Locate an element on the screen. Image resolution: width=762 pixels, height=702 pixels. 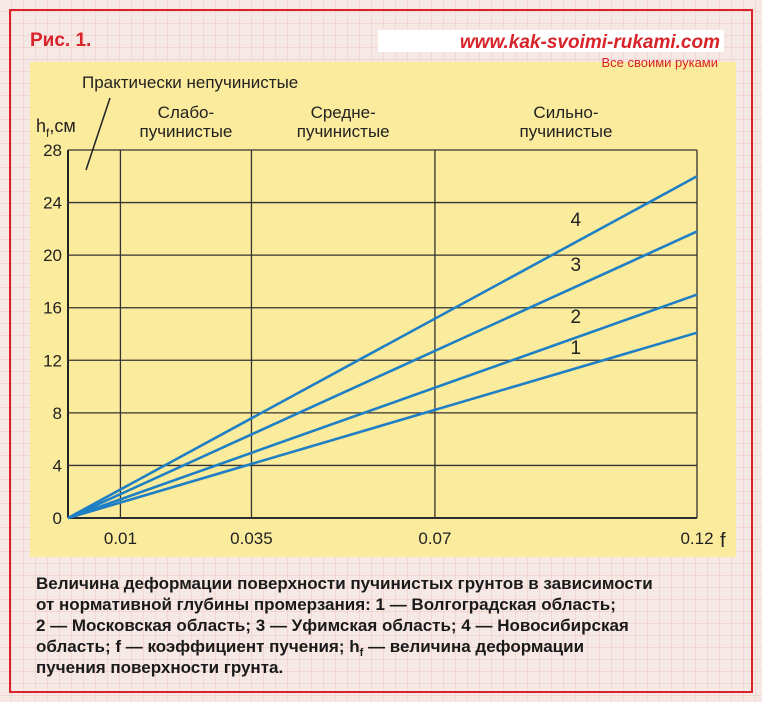
x-axis-label: f is located at coordinates (723, 541).